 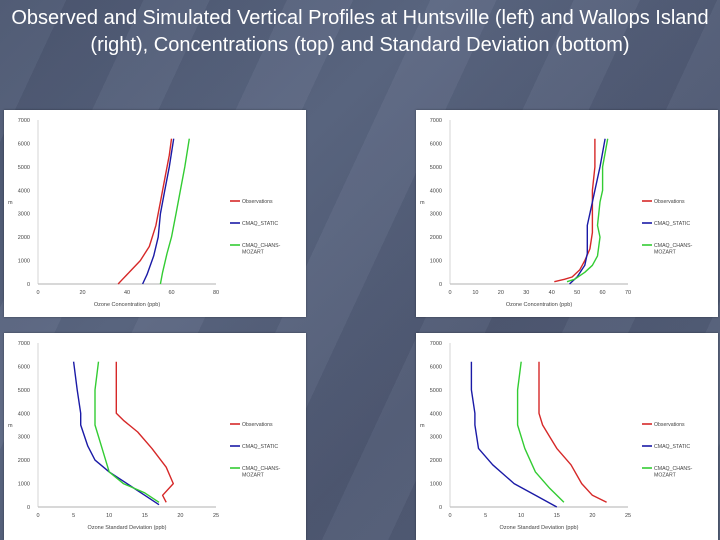 What do you see at coordinates (216, 293) in the screenshot?
I see `x-tick-label: 80` at bounding box center [216, 293].